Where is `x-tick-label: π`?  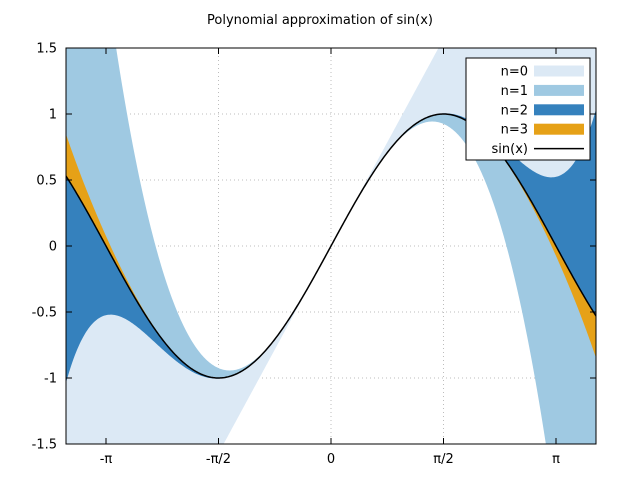
x-tick-label: π is located at coordinates (556, 459).